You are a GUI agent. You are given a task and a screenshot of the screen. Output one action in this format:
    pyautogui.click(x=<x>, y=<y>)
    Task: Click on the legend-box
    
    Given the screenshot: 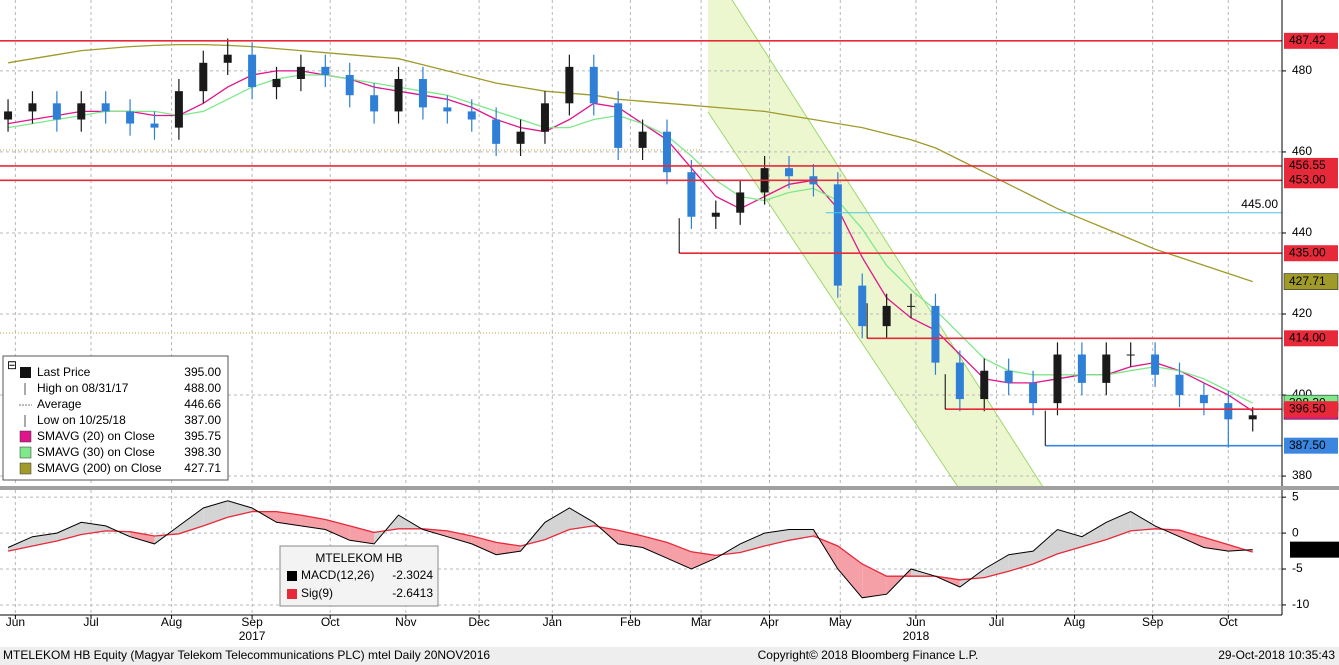 What is the action you would take?
    pyautogui.click(x=115, y=418)
    